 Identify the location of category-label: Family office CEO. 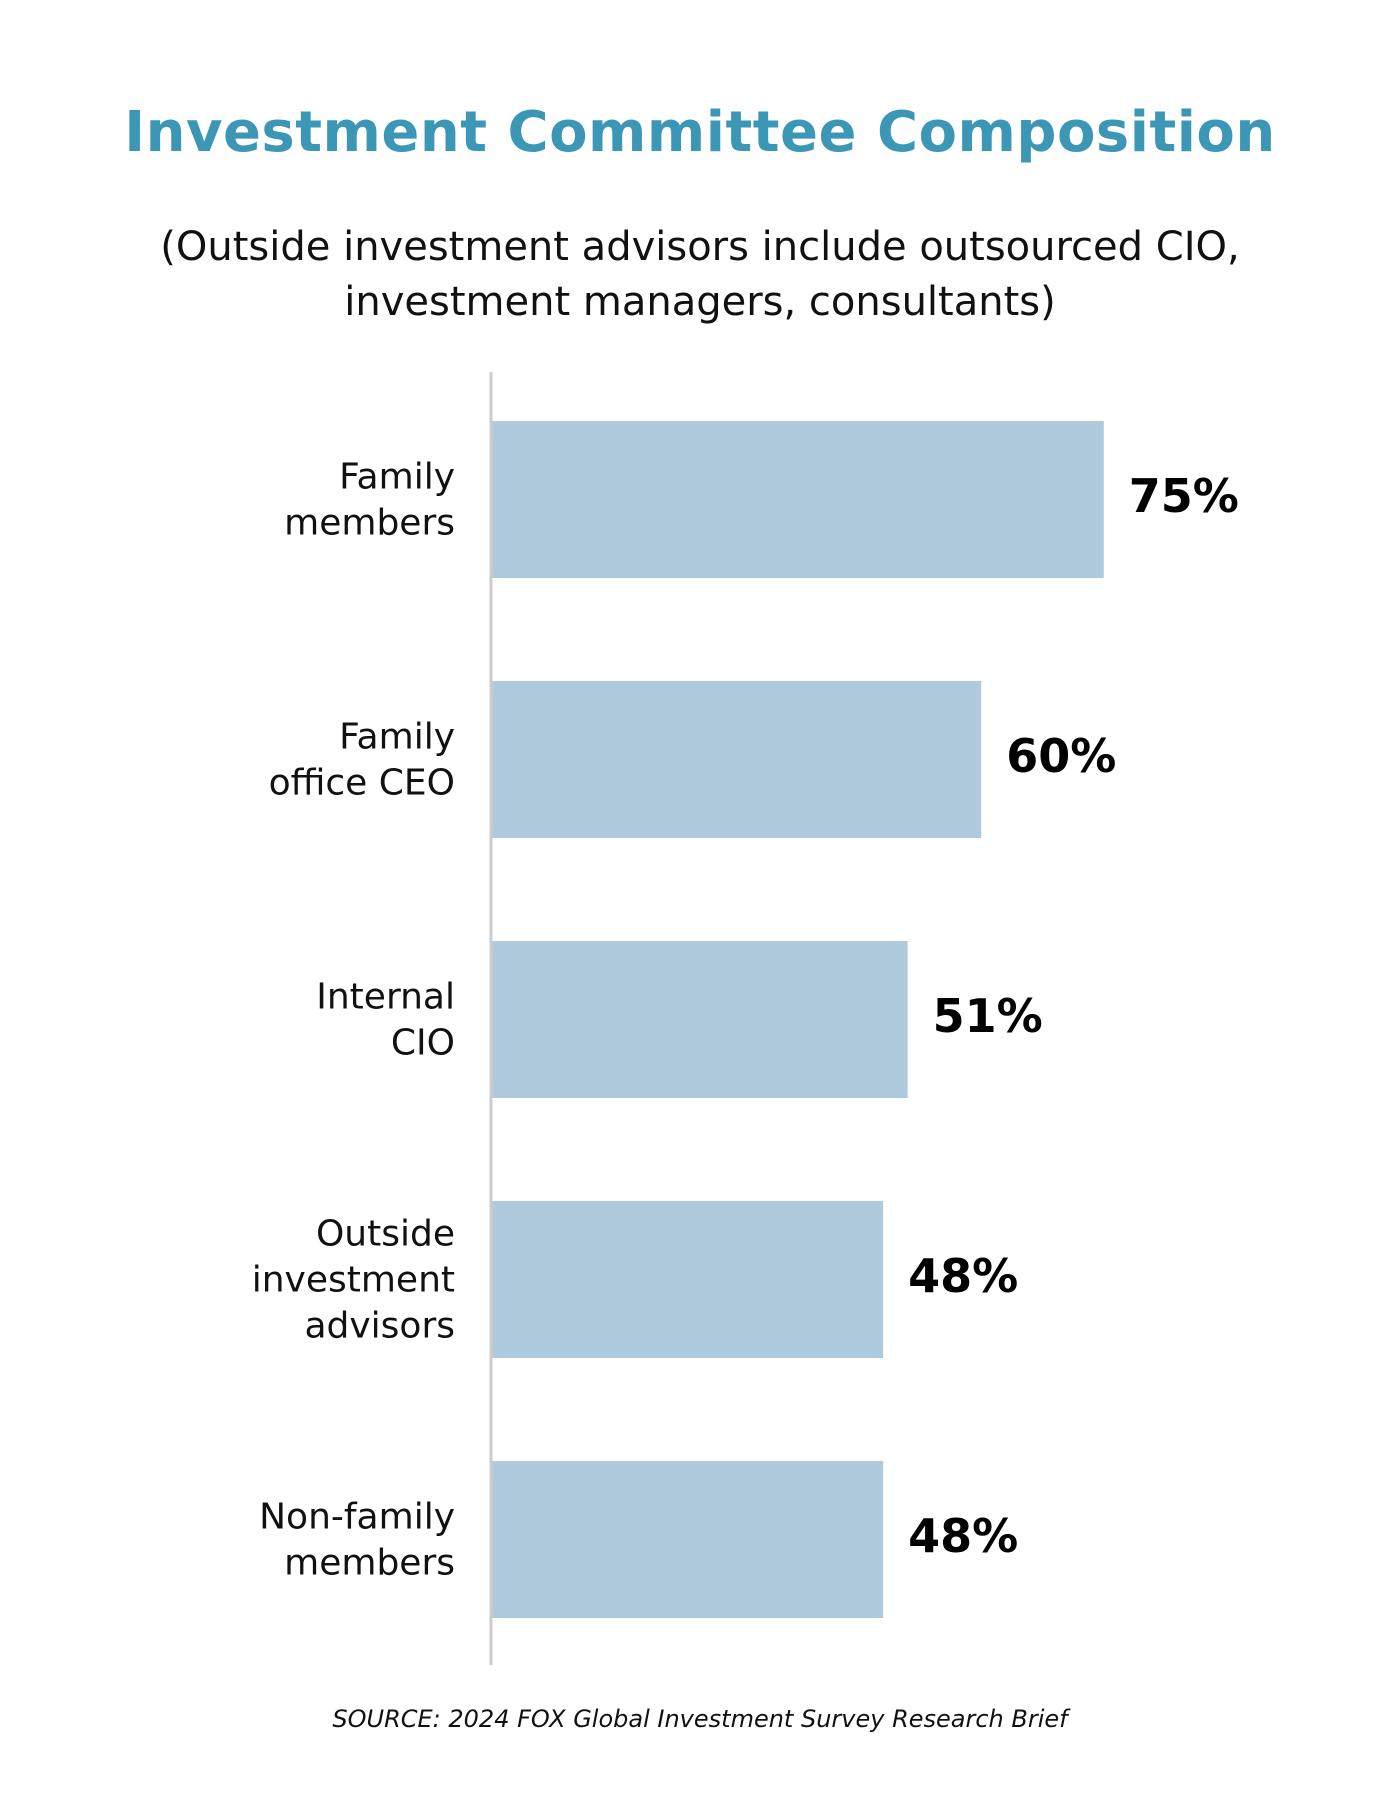
(362, 760).